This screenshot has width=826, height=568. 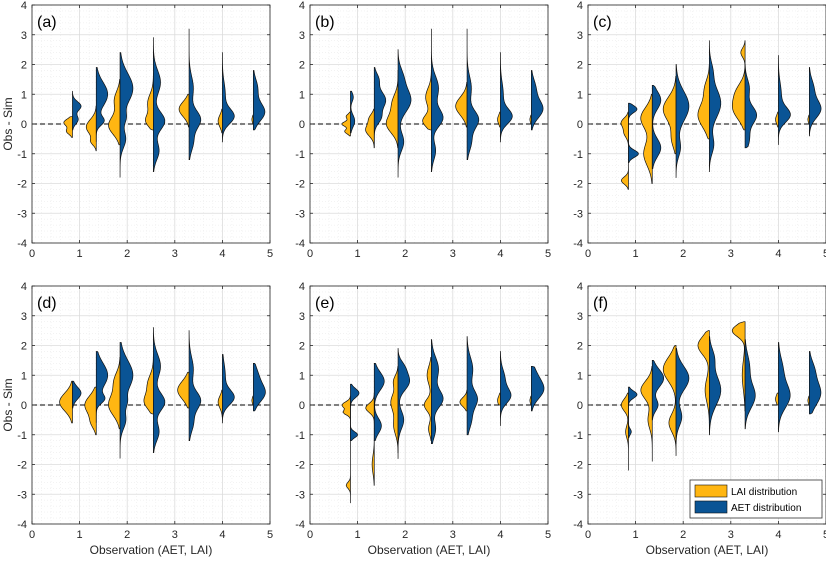 I want to click on panel-b: 0 1 2 3 4 5 -4 -3 -2 -1 0 1 2 3 4 (b), so click(x=423, y=130).